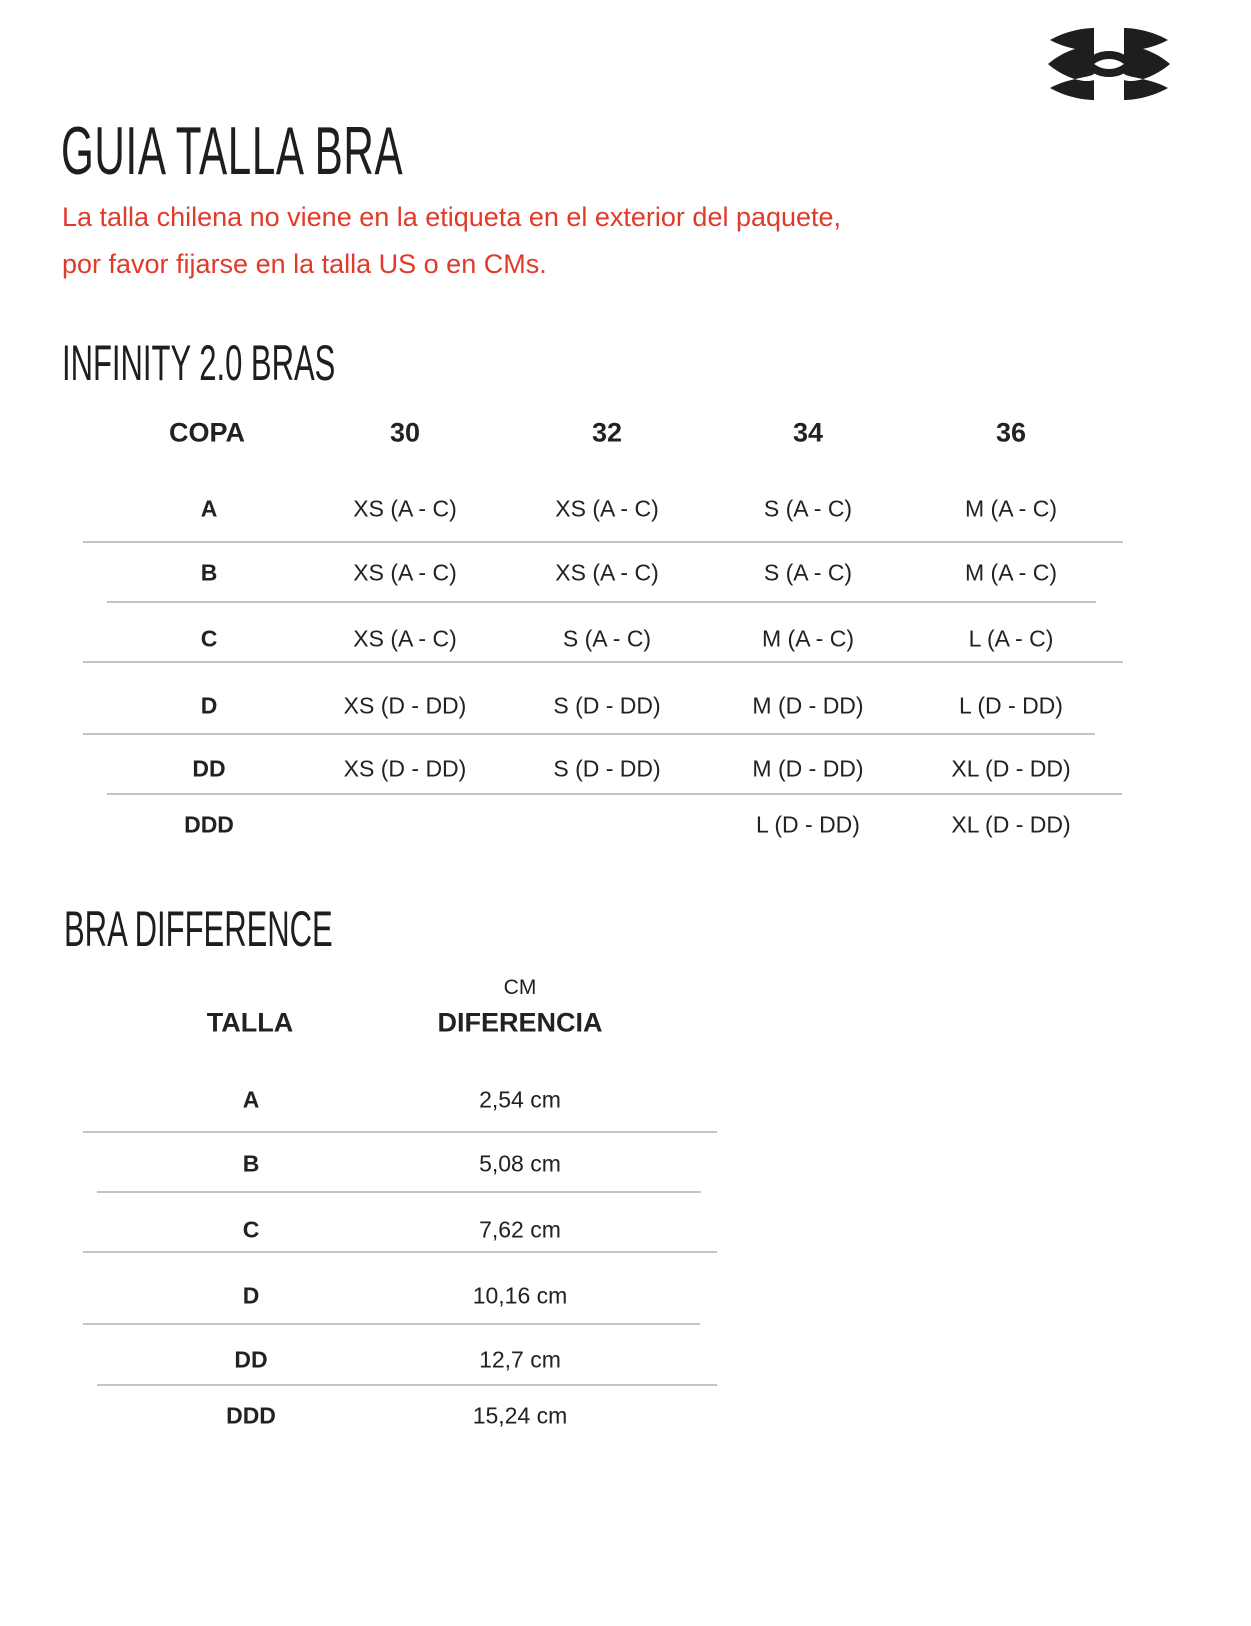 The width and height of the screenshot is (1251, 1626). What do you see at coordinates (232, 151) in the screenshot?
I see `page-title: GUIA TALLA BRA` at bounding box center [232, 151].